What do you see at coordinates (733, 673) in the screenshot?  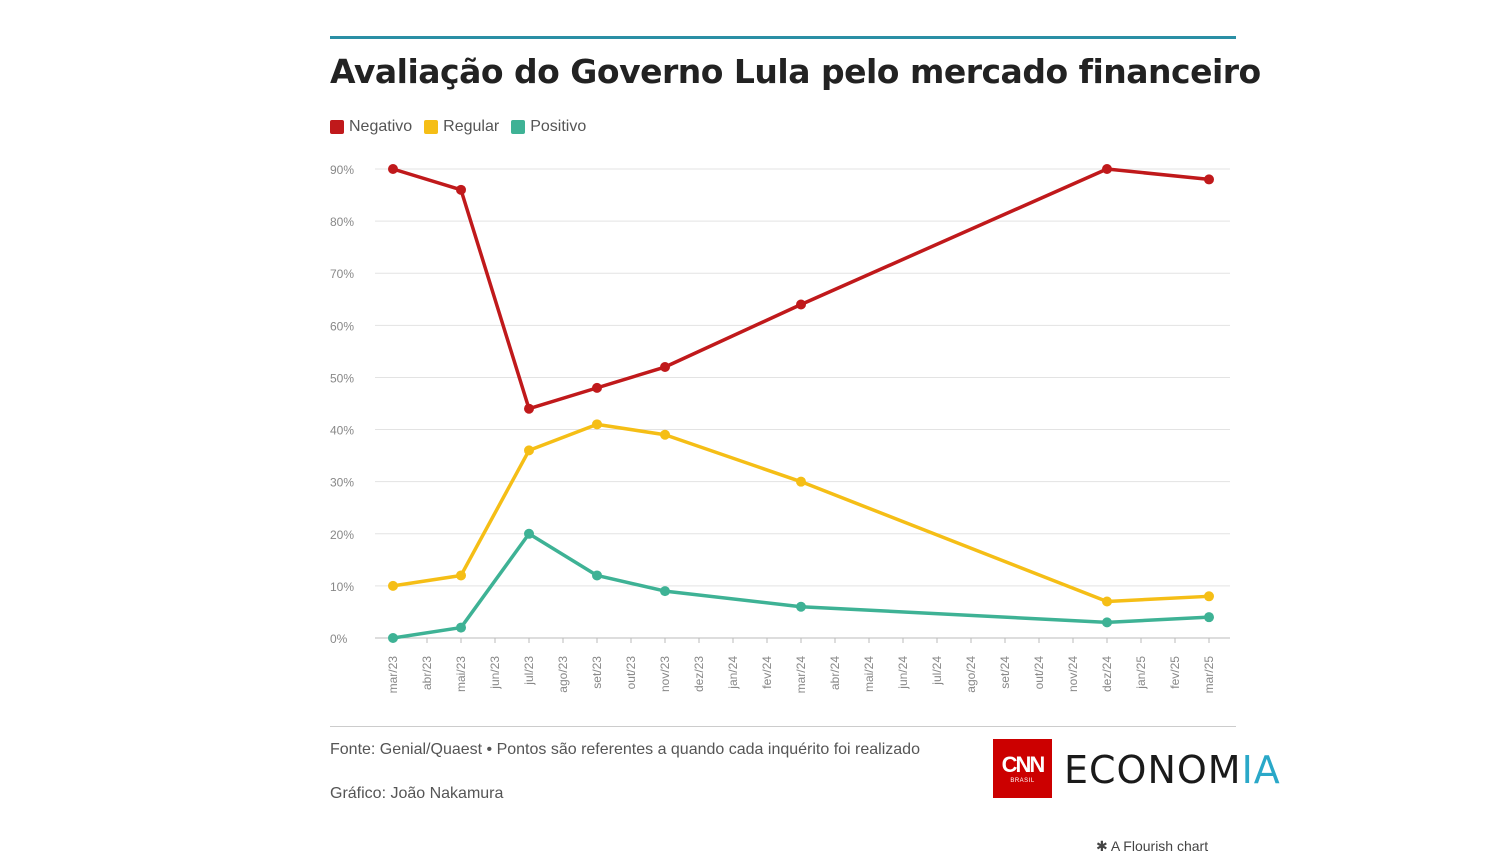 I see `x-tick-label: jan/24` at bounding box center [733, 673].